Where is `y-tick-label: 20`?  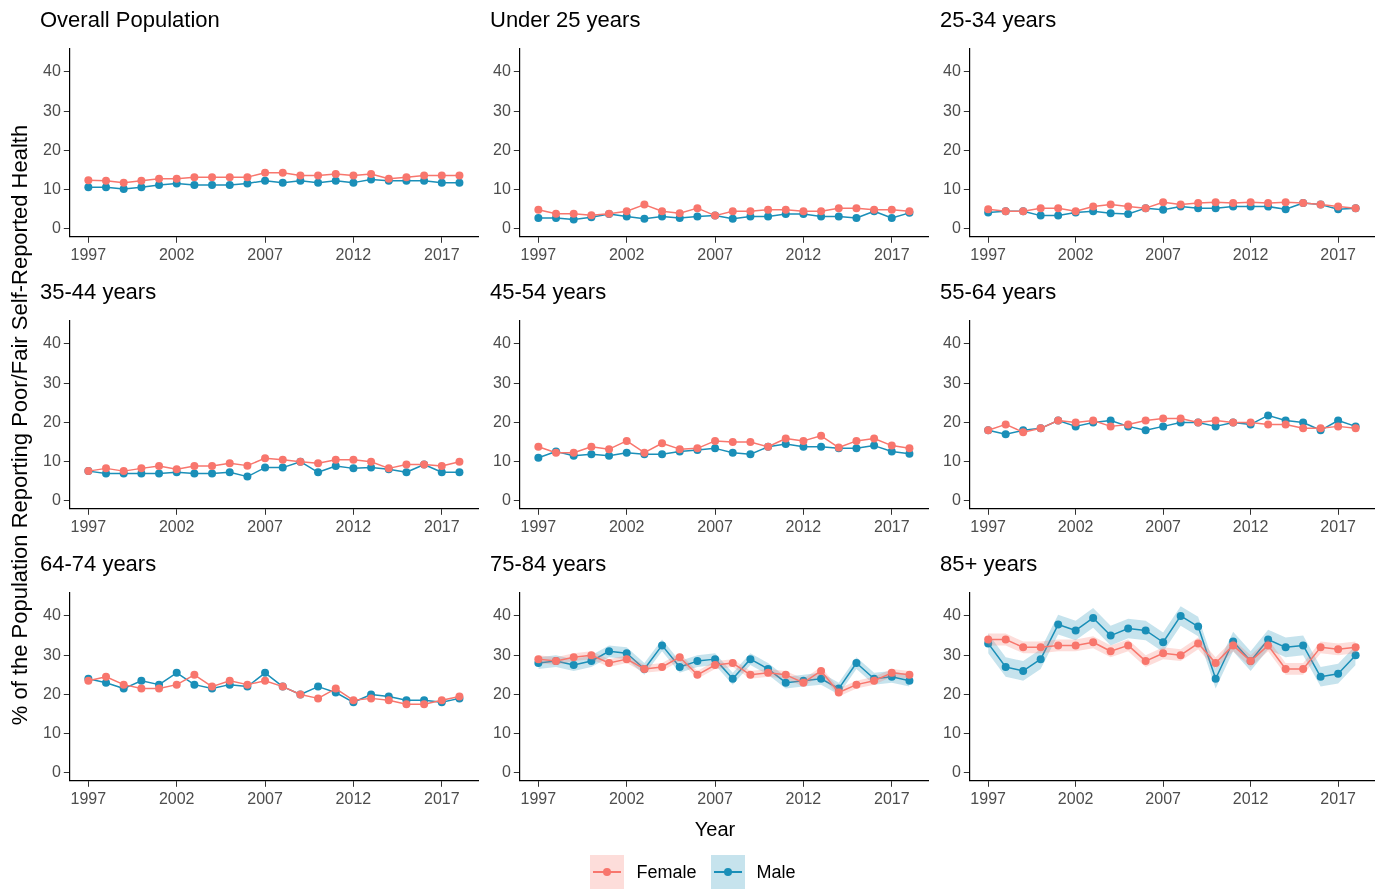
y-tick-label: 20 is located at coordinates (502, 421).